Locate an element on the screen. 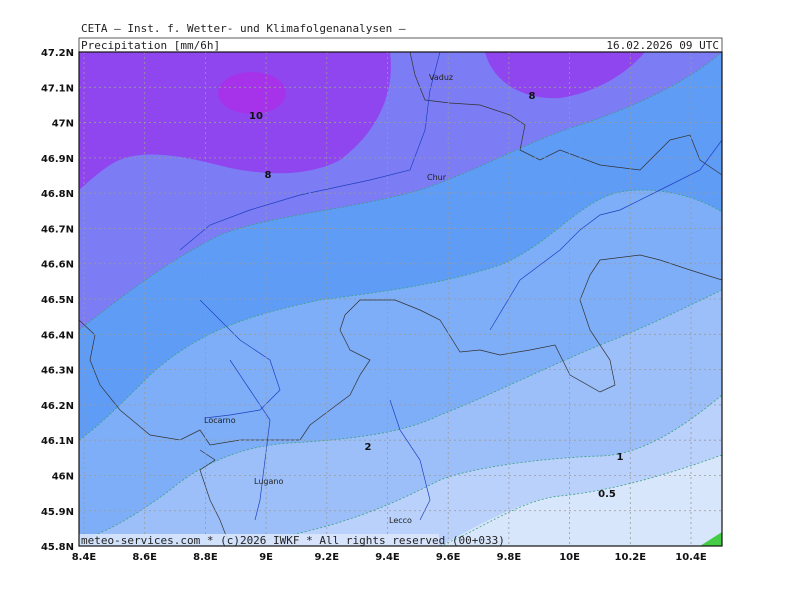 This screenshot has height=600, width=800. lon-label: 8.4E is located at coordinates (84, 557).